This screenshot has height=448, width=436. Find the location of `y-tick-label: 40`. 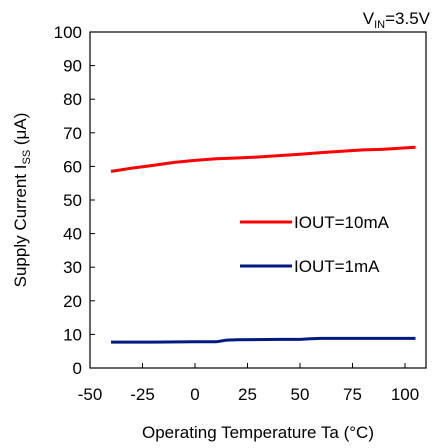

y-tick-label: 40 is located at coordinates (72, 234).